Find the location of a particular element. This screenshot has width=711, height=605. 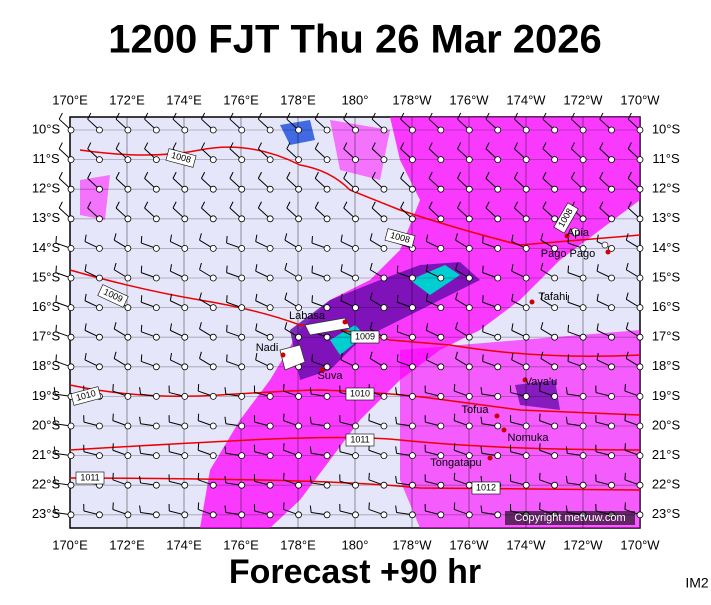

lon-label-top: 178°E is located at coordinates (298, 99).